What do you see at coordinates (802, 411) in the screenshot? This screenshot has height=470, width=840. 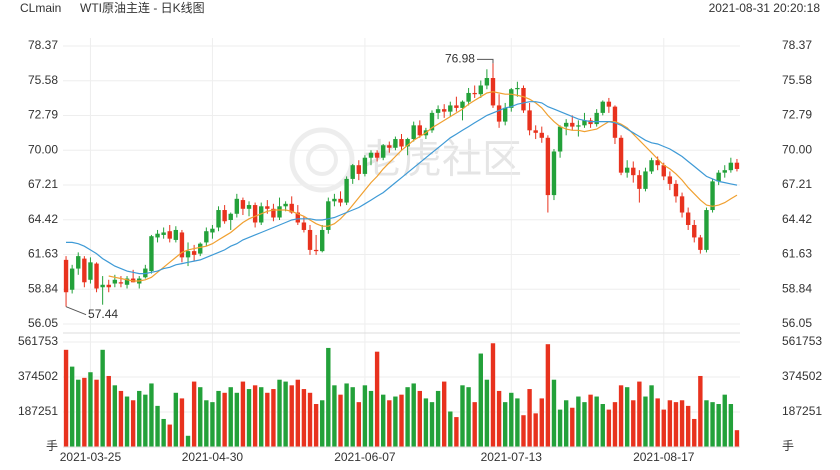 I see `y-tick-label-right: 187251` at bounding box center [802, 411].